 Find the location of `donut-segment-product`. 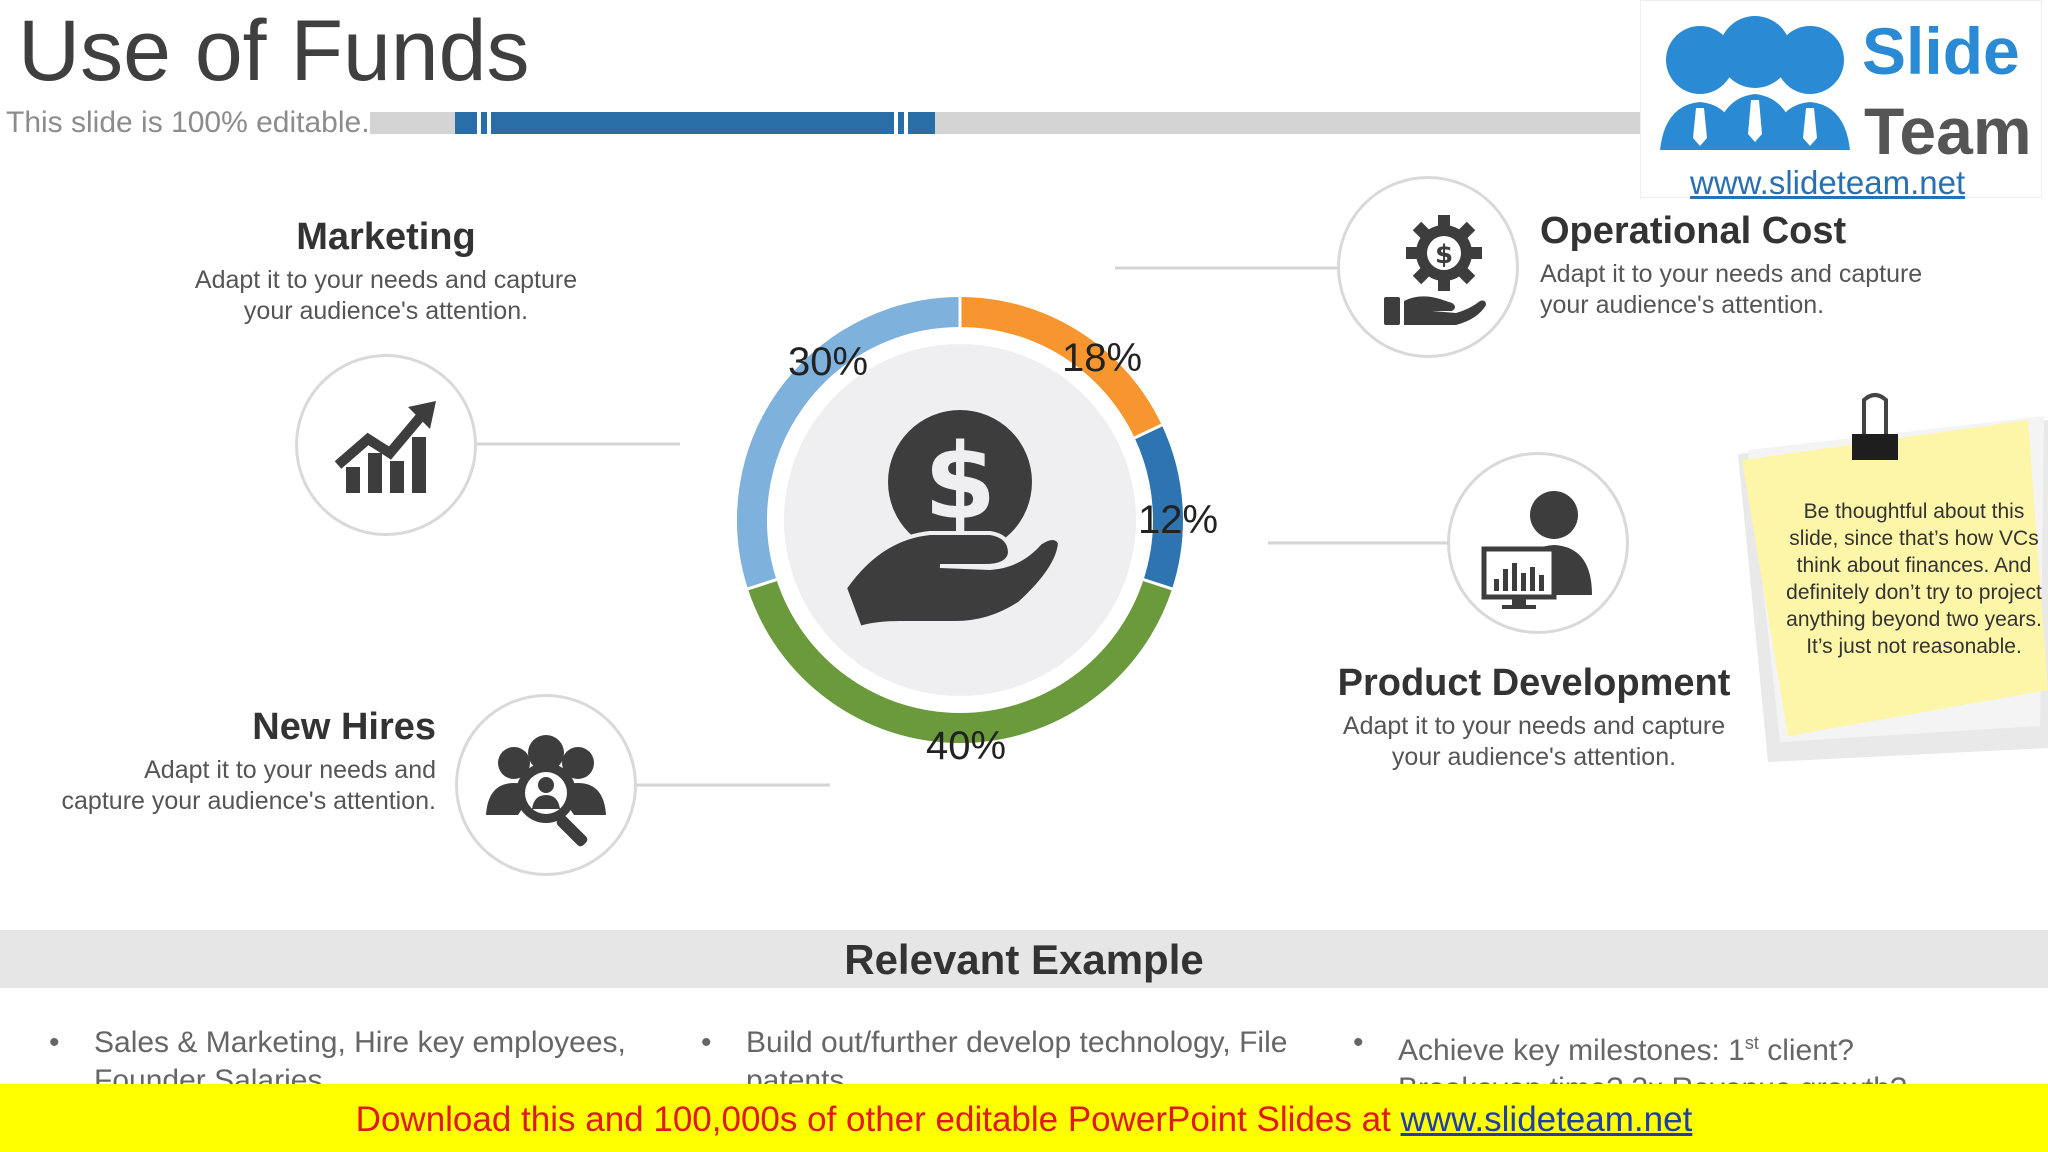

donut-segment-product is located at coordinates (1158, 507).